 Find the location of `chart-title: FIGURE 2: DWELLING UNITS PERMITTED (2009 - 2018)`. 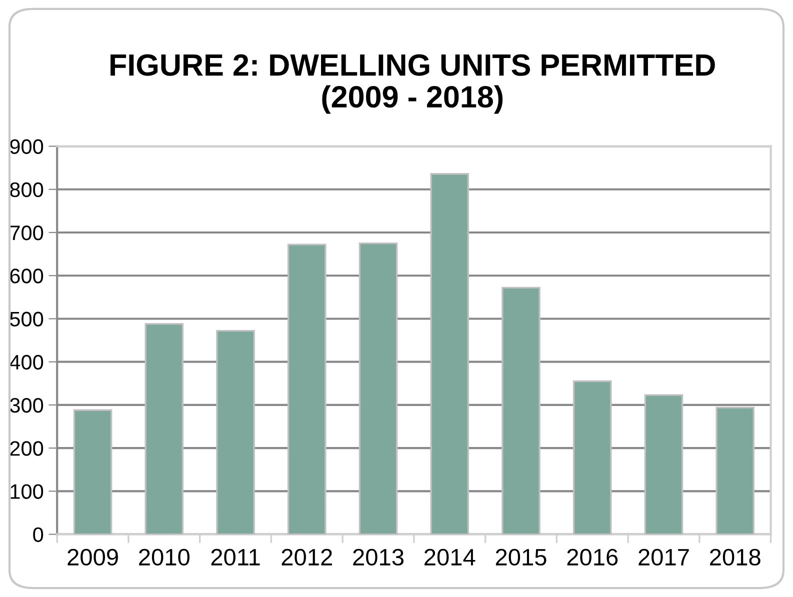

chart-title: FIGURE 2: DWELLING UNITS PERMITTED (2009 - 2018) is located at coordinates (412, 84).